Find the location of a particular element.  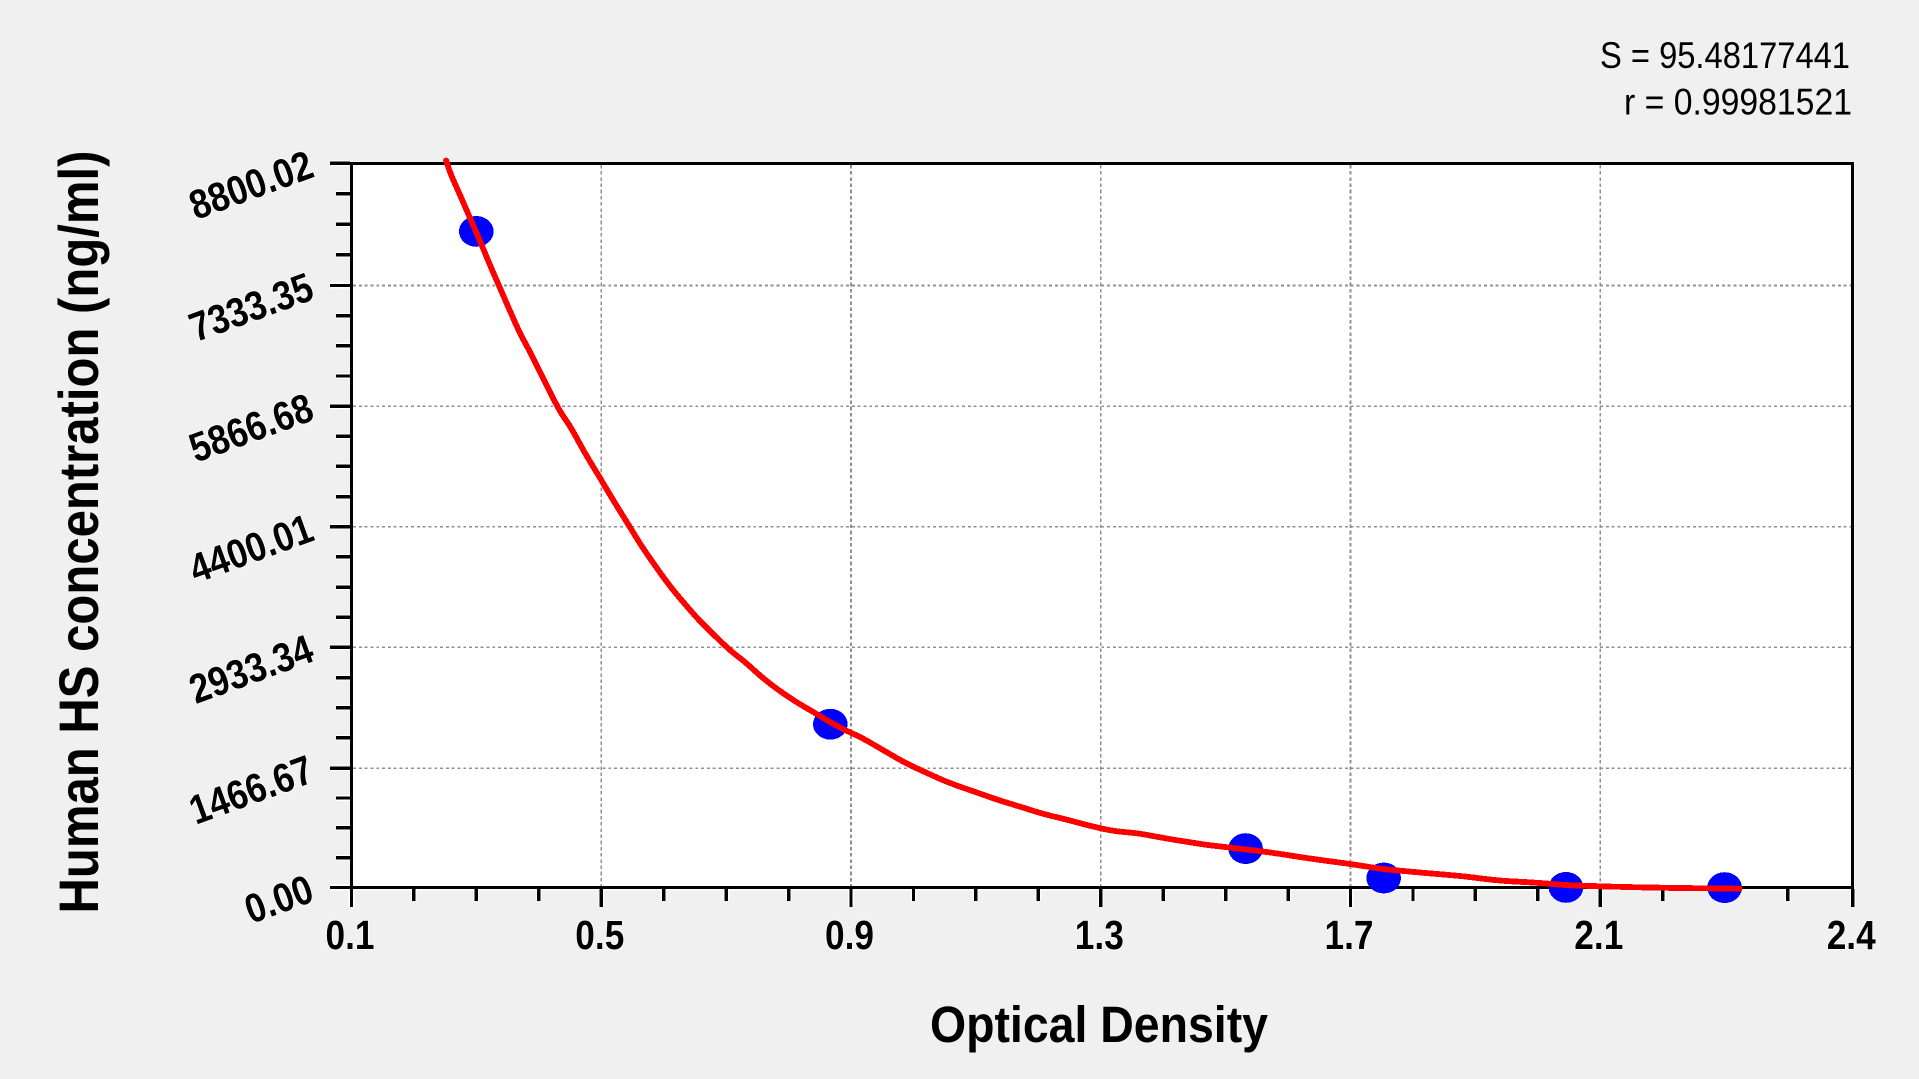

svg-text: 0.5 is located at coordinates (599, 935).